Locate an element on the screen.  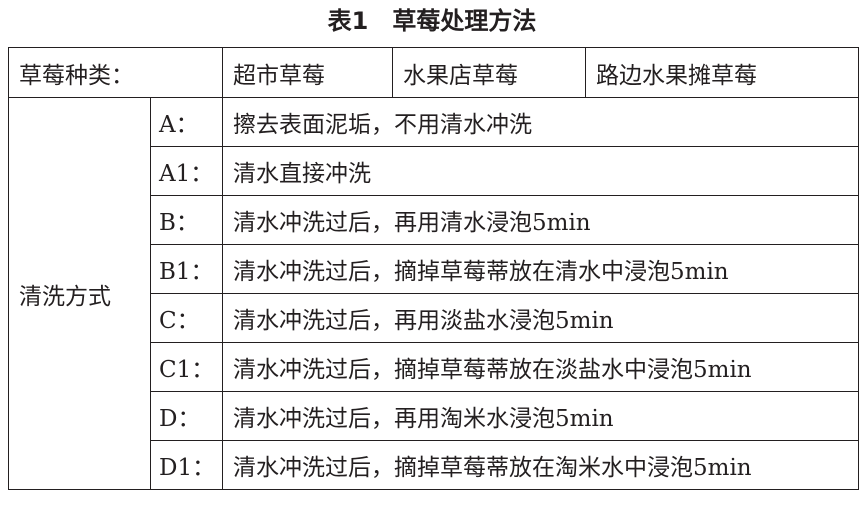
method-code: C1： is located at coordinates (186, 367).